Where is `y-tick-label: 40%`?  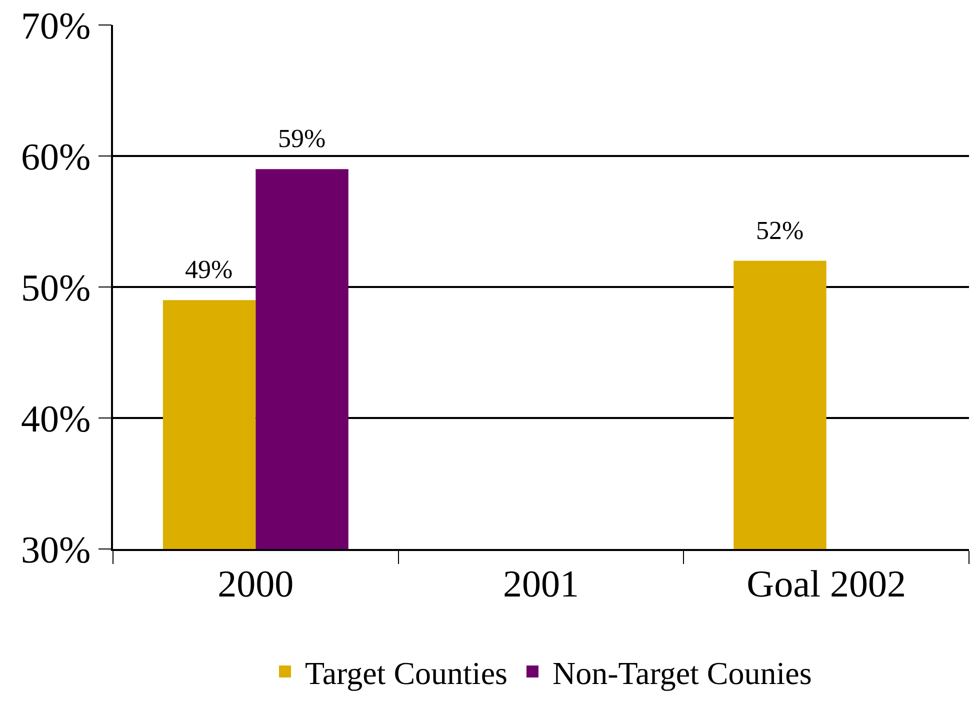
y-tick-label: 40% is located at coordinates (55, 419).